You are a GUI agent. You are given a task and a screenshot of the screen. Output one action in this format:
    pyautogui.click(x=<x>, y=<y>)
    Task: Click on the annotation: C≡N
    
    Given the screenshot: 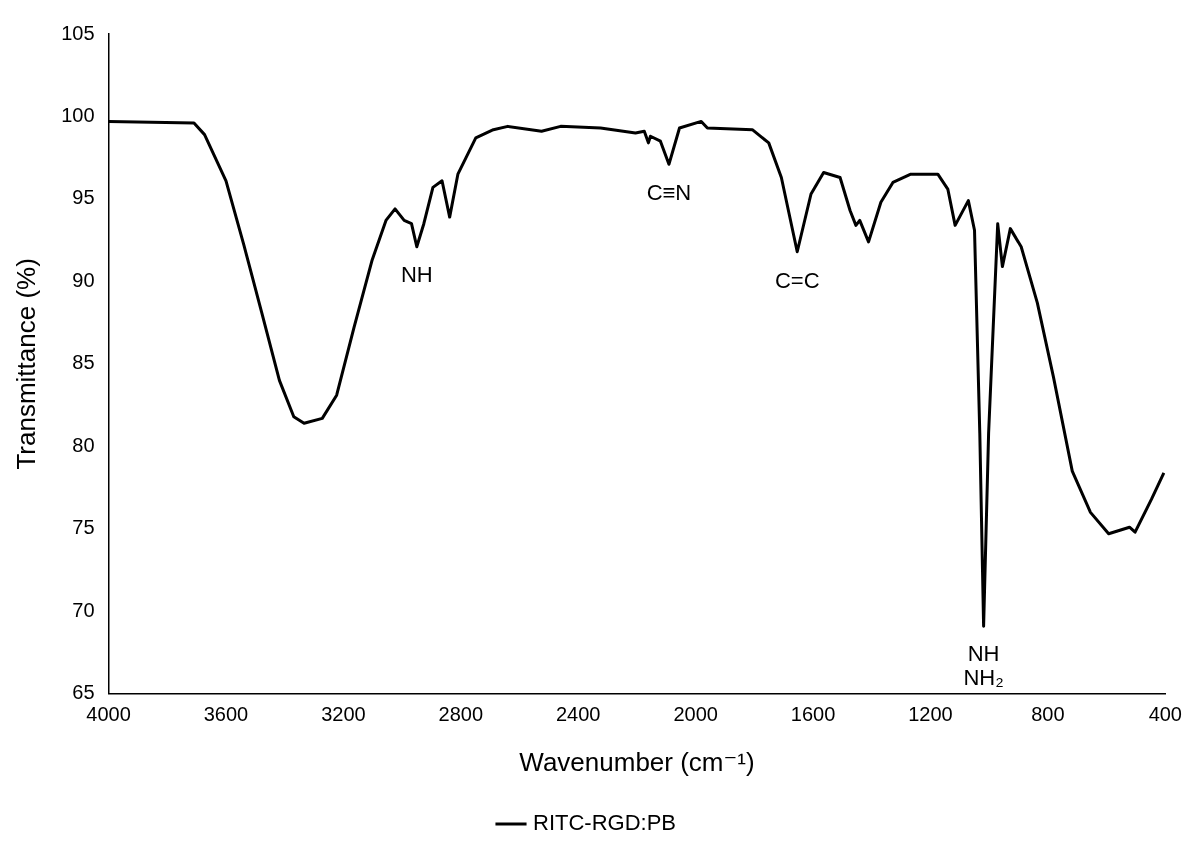 What is the action you would take?
    pyautogui.click(x=669, y=193)
    